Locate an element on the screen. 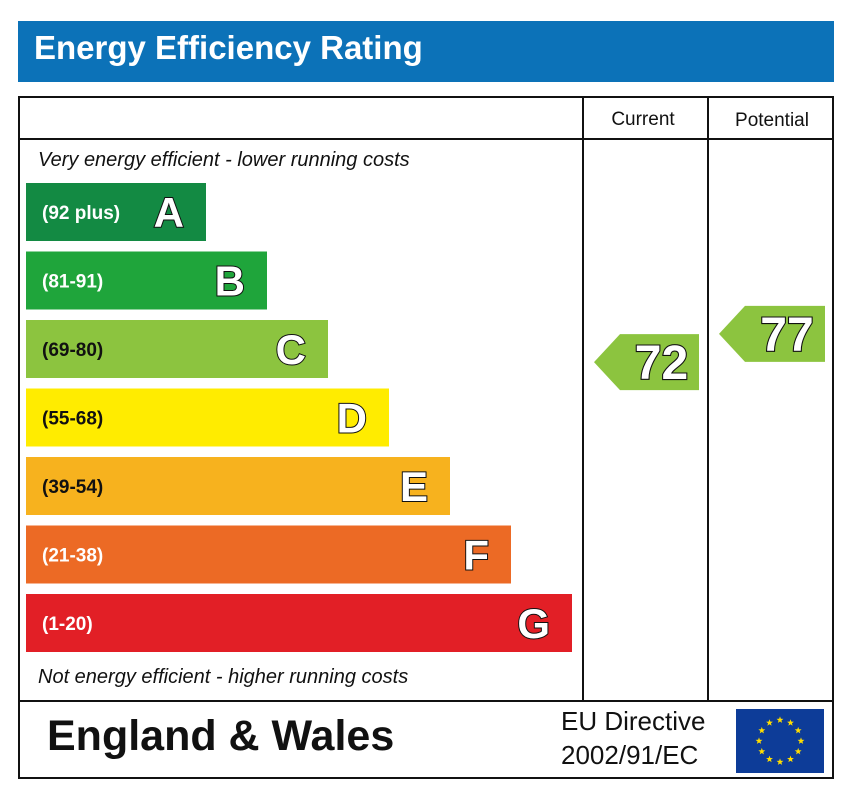 The width and height of the screenshot is (855, 805). band-bar-f is located at coordinates (268, 554).